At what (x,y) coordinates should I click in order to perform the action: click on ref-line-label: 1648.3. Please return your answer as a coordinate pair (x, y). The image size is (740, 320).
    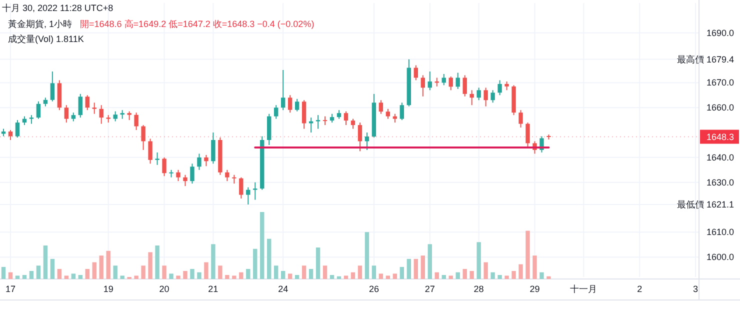
    Looking at the image, I should click on (720, 137).